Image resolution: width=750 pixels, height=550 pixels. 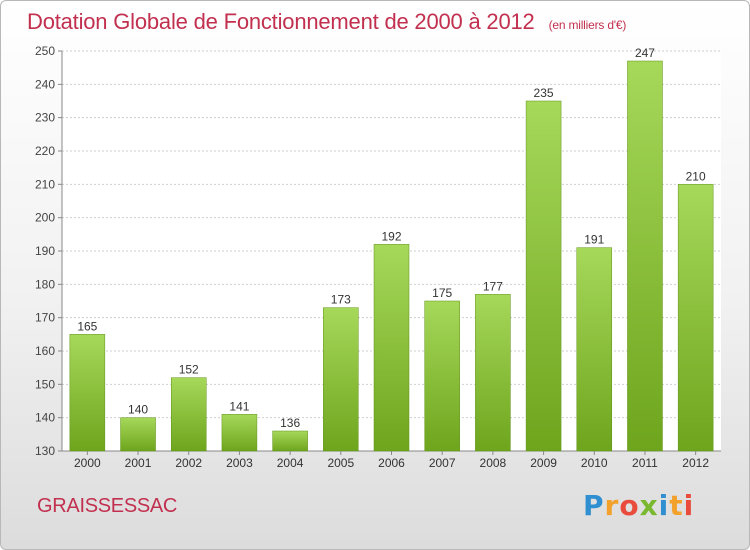 What do you see at coordinates (45, 384) in the screenshot?
I see `y-tick-label: 150` at bounding box center [45, 384].